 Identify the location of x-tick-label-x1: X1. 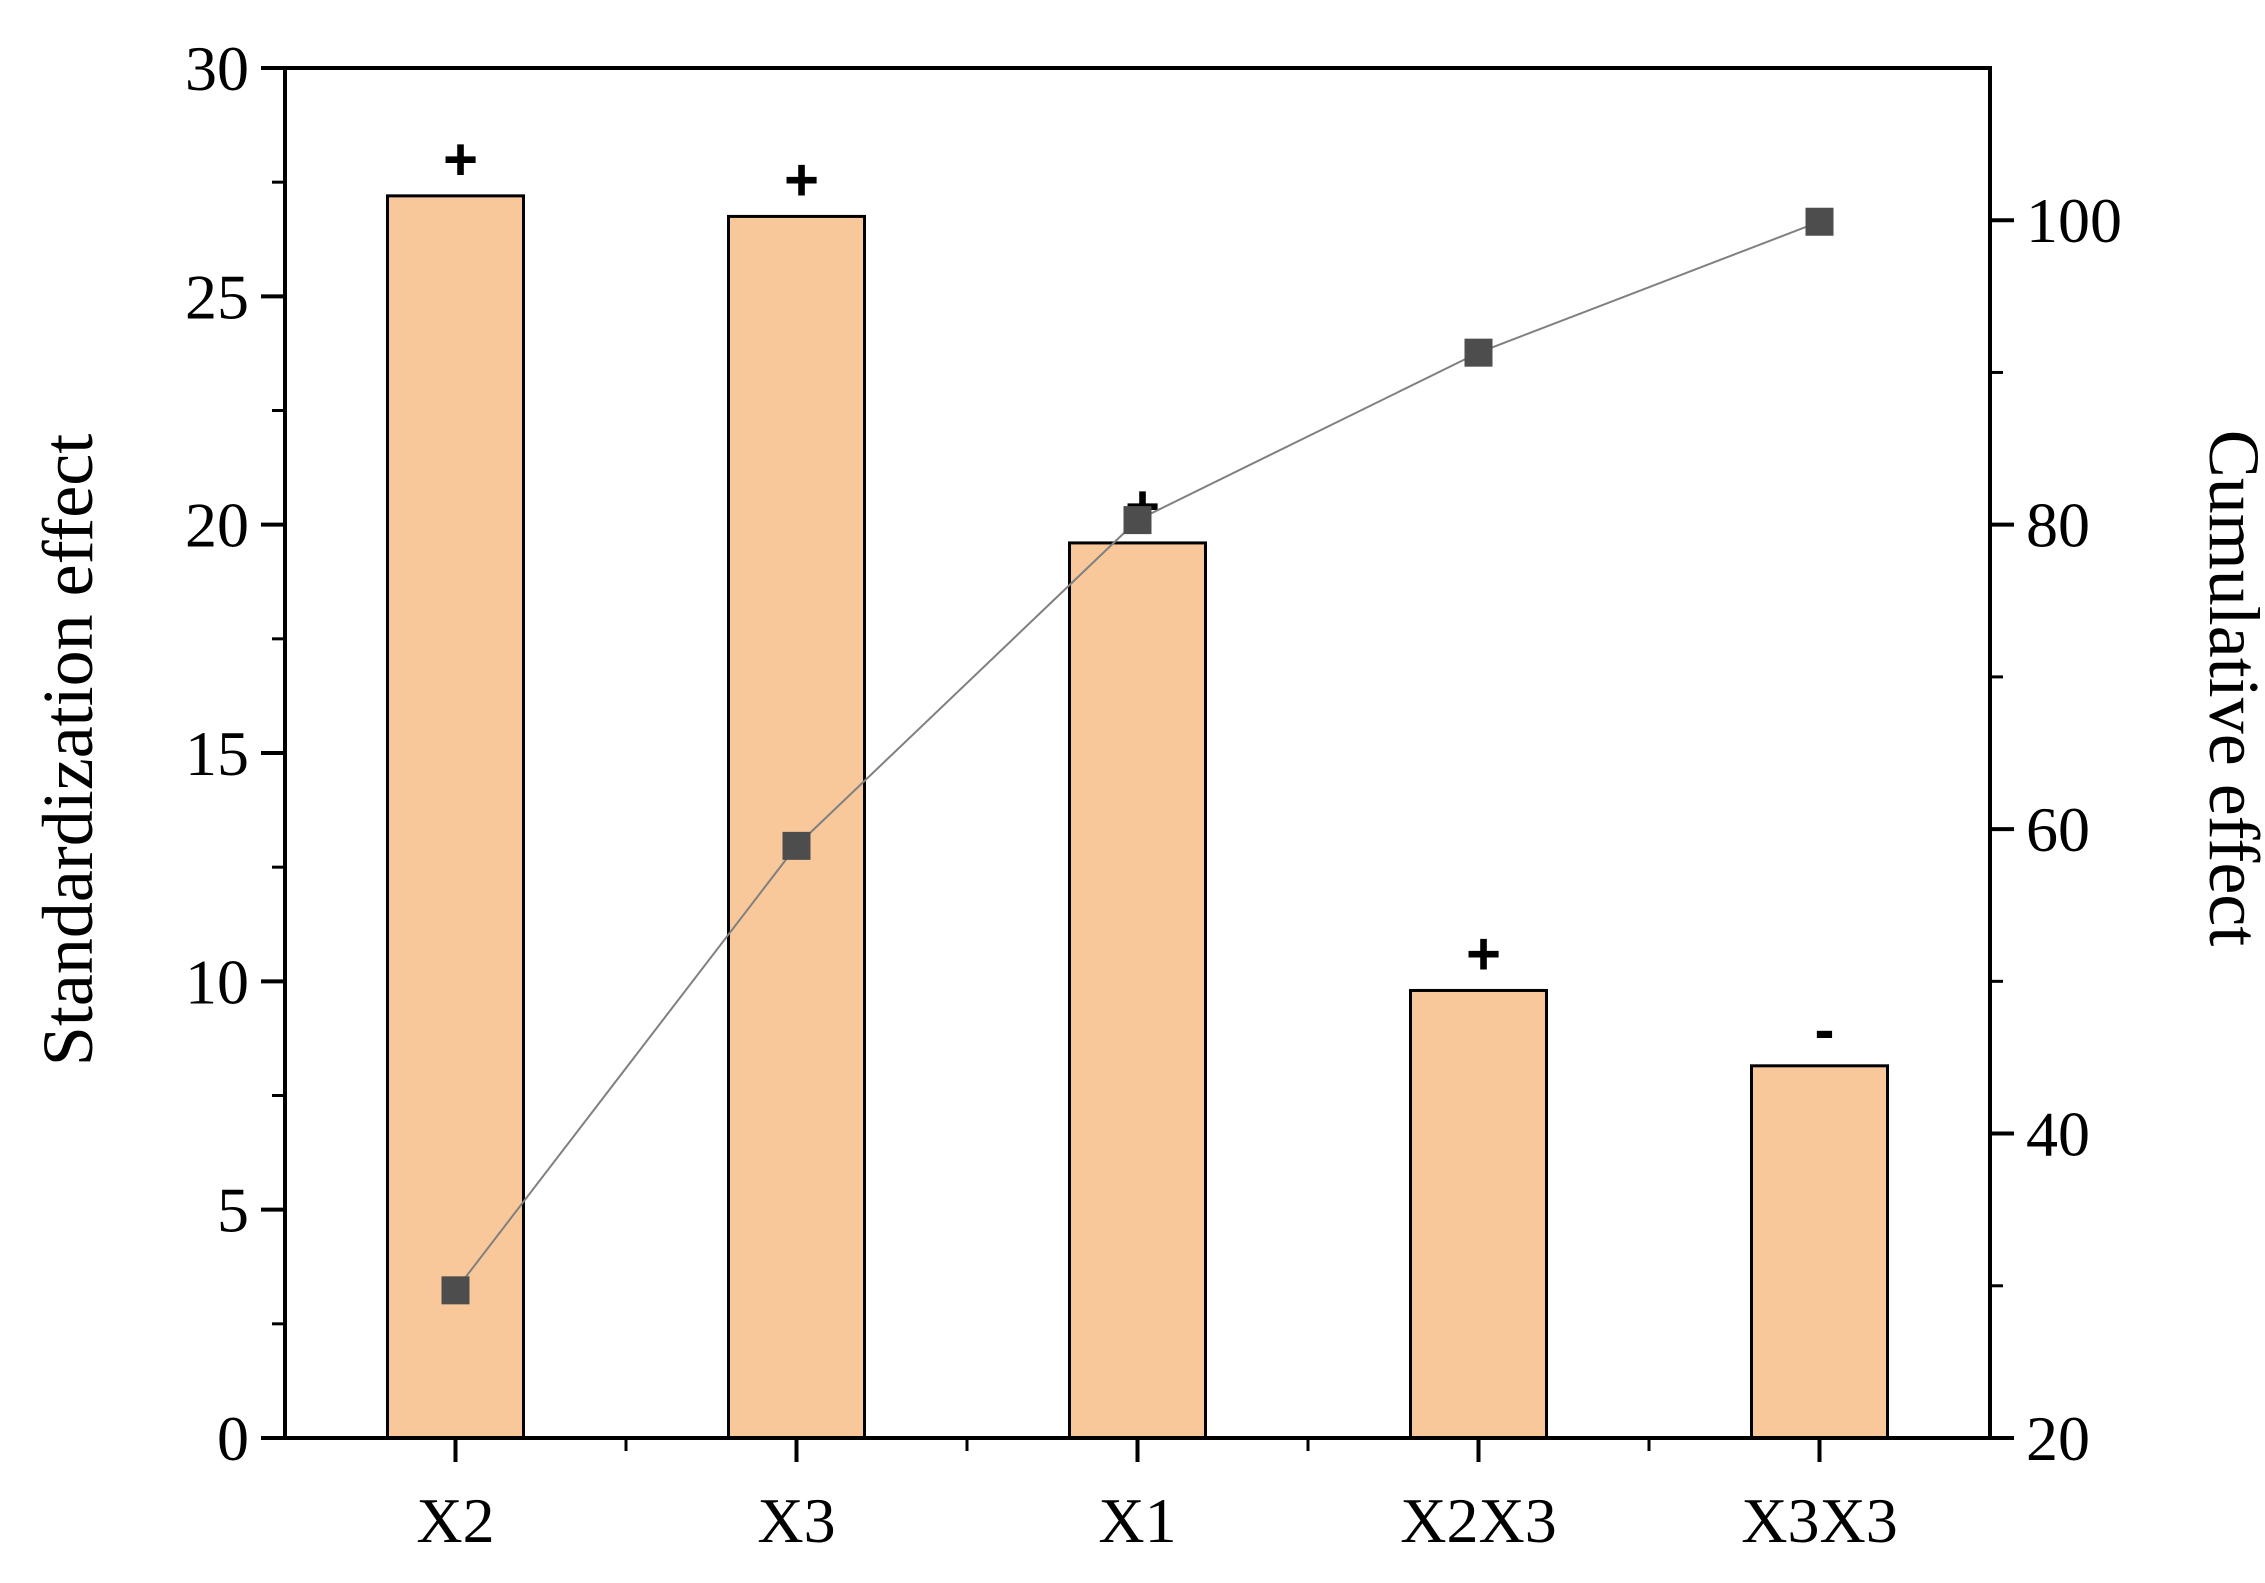
(1137, 1520).